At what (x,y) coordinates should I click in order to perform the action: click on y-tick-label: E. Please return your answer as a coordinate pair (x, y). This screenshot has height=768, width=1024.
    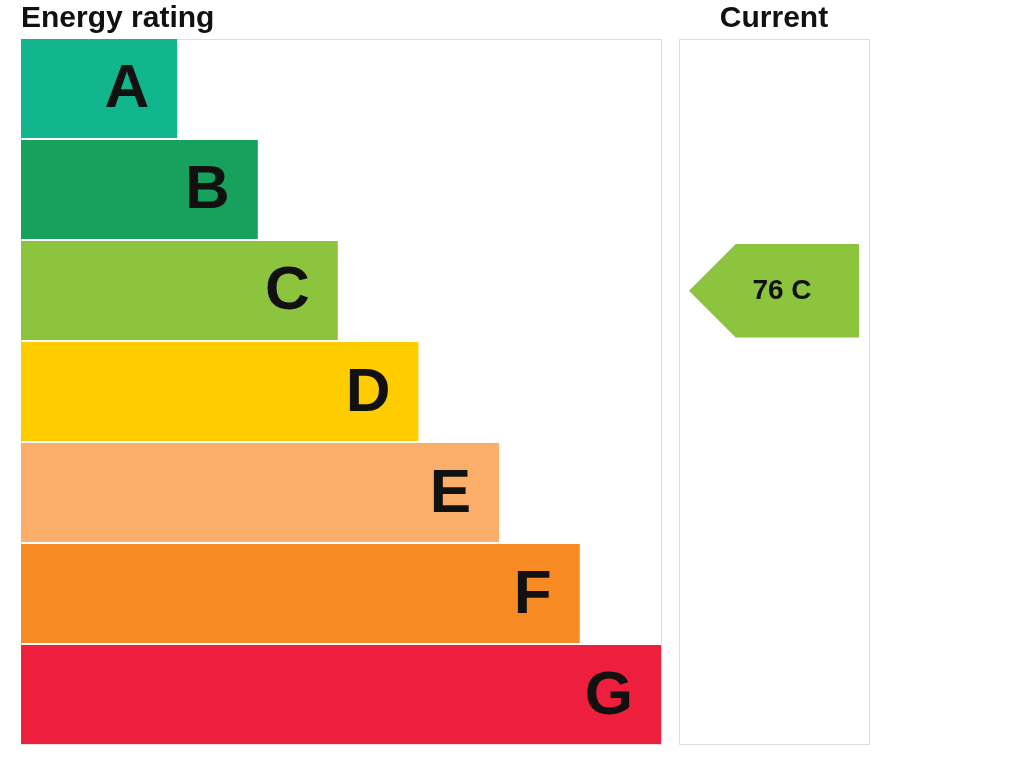
    Looking at the image, I should click on (450, 490).